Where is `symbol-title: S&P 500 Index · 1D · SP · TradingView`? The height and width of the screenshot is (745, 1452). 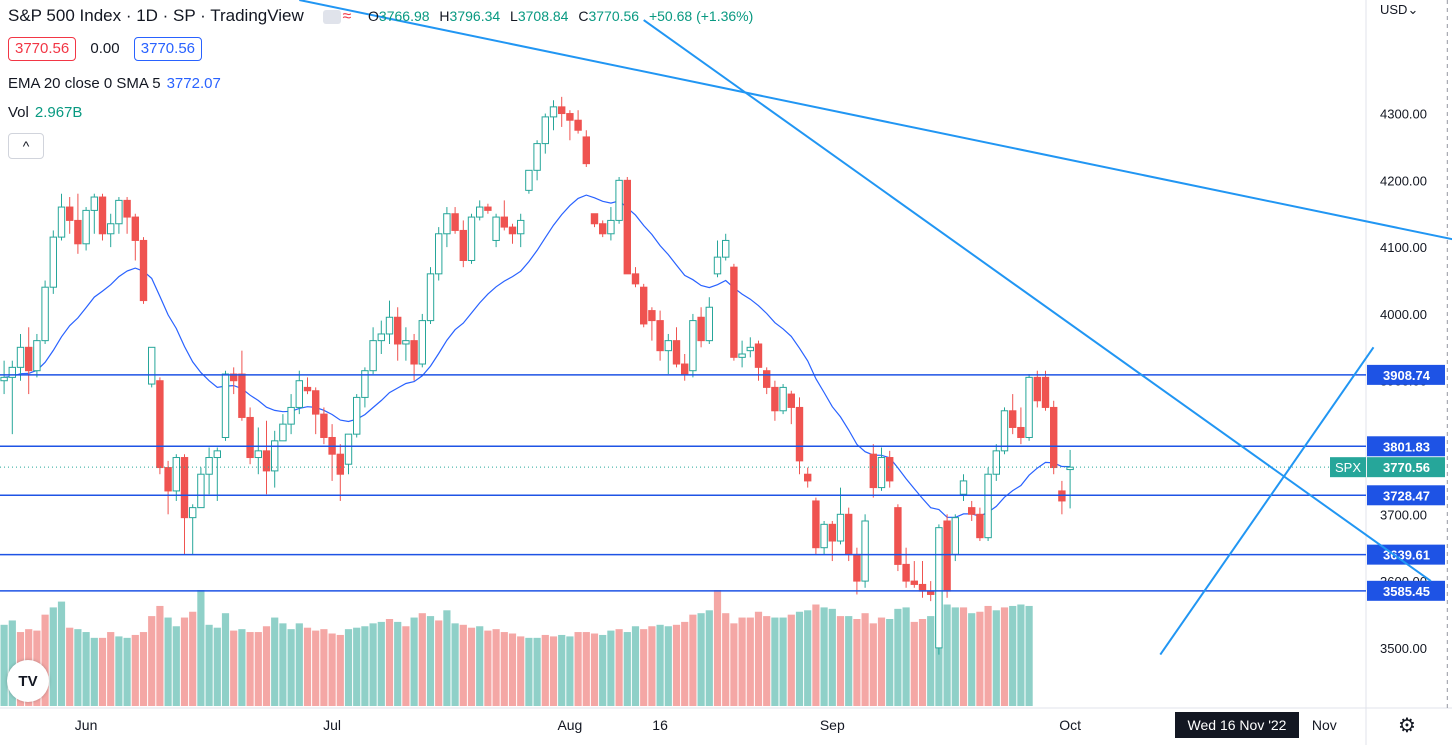
symbol-title: S&P 500 Index · 1D · SP · TradingView is located at coordinates (156, 15).